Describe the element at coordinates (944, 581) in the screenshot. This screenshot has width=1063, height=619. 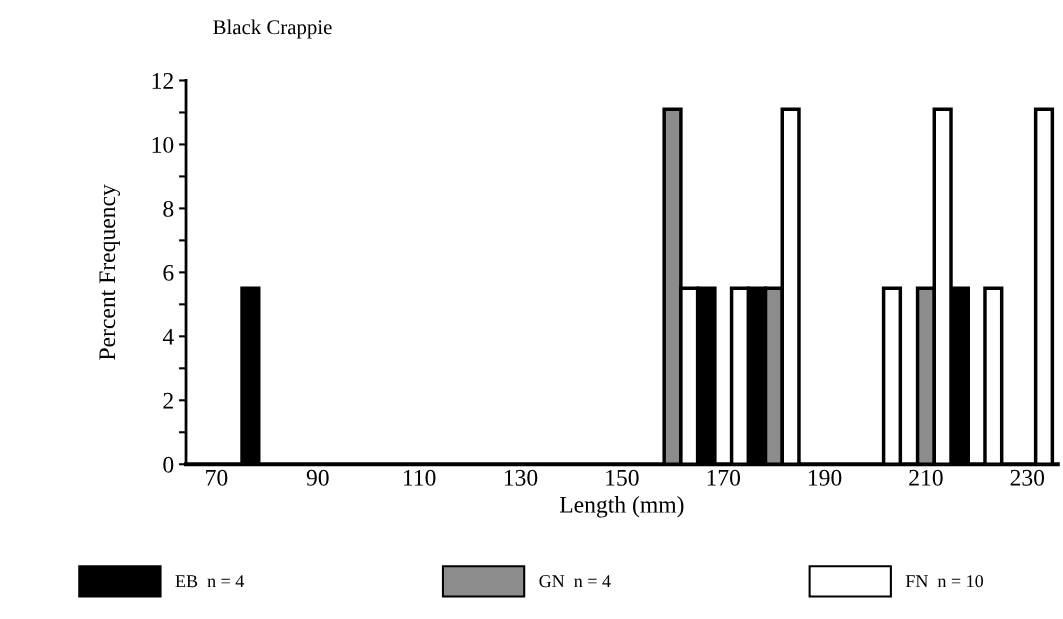
I see `legend-label: FN n = 10` at that location.